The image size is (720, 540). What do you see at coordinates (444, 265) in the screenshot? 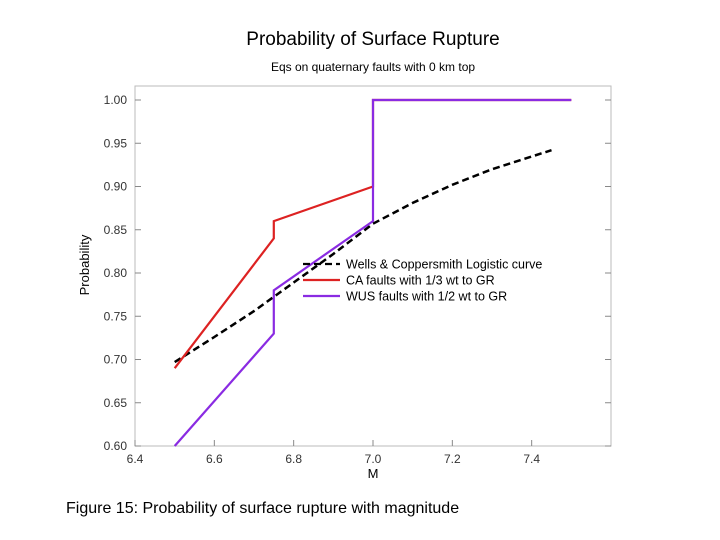
I see `legend-entry: Wells & Coppersmith Logistic curve` at bounding box center [444, 265].